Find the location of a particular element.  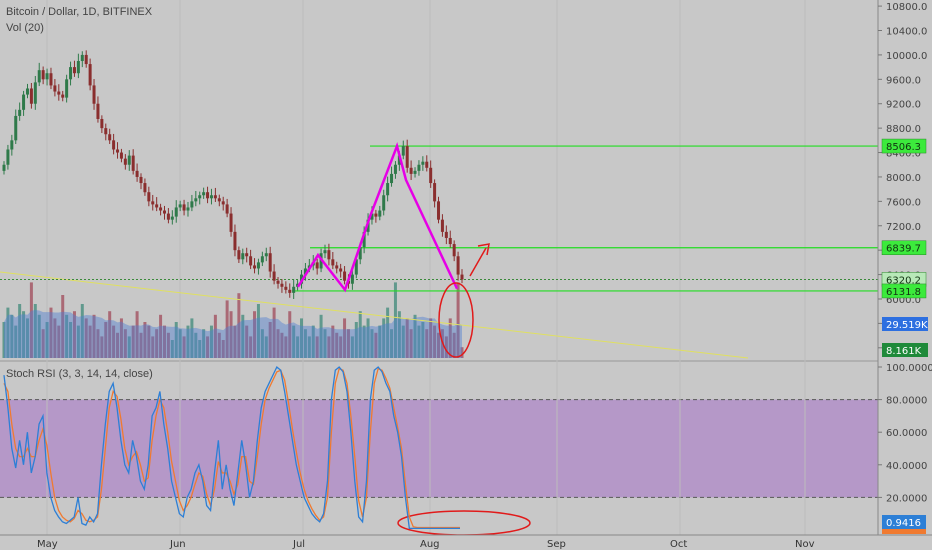

price-label-text: 6131.8 is located at coordinates (903, 292).